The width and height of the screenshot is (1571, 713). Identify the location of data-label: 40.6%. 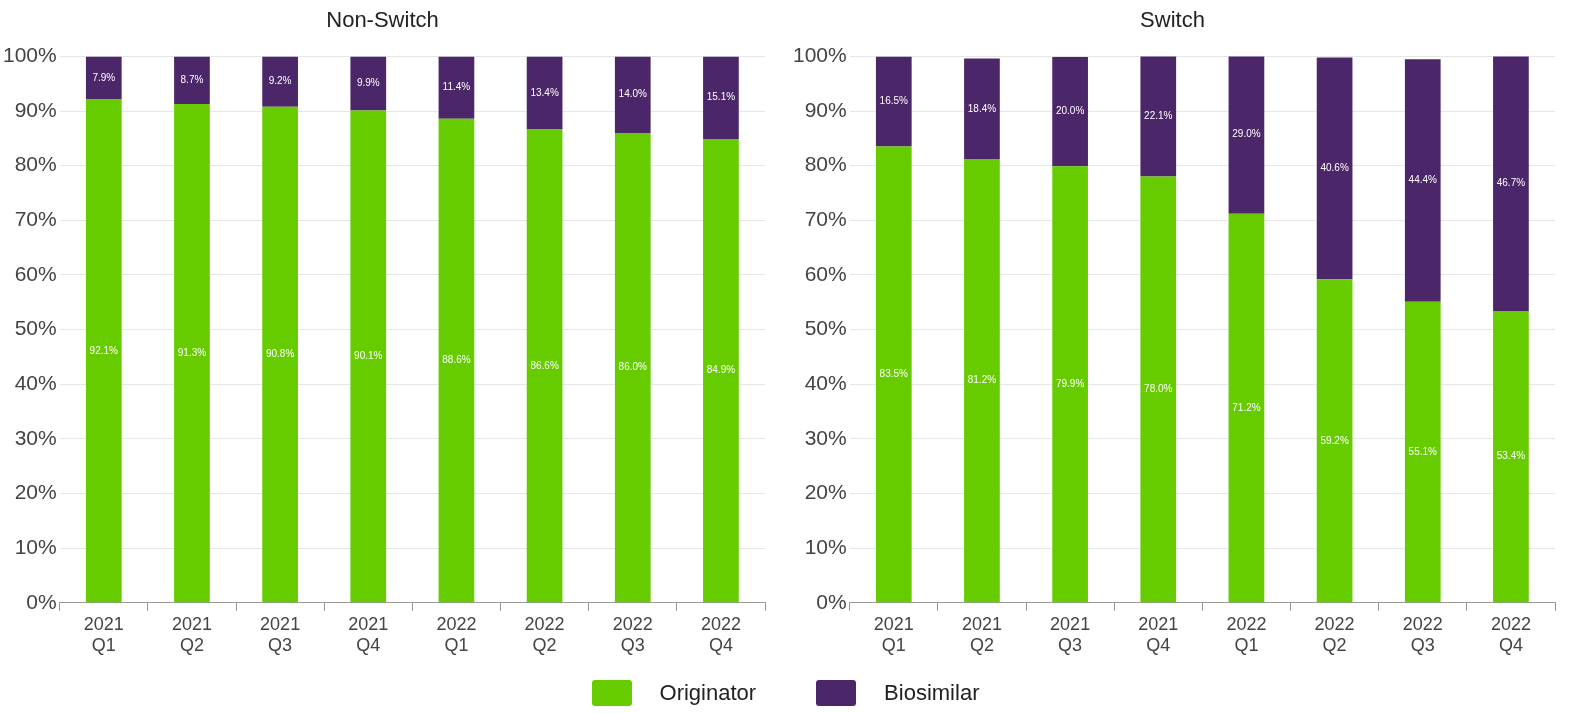
(1334, 168).